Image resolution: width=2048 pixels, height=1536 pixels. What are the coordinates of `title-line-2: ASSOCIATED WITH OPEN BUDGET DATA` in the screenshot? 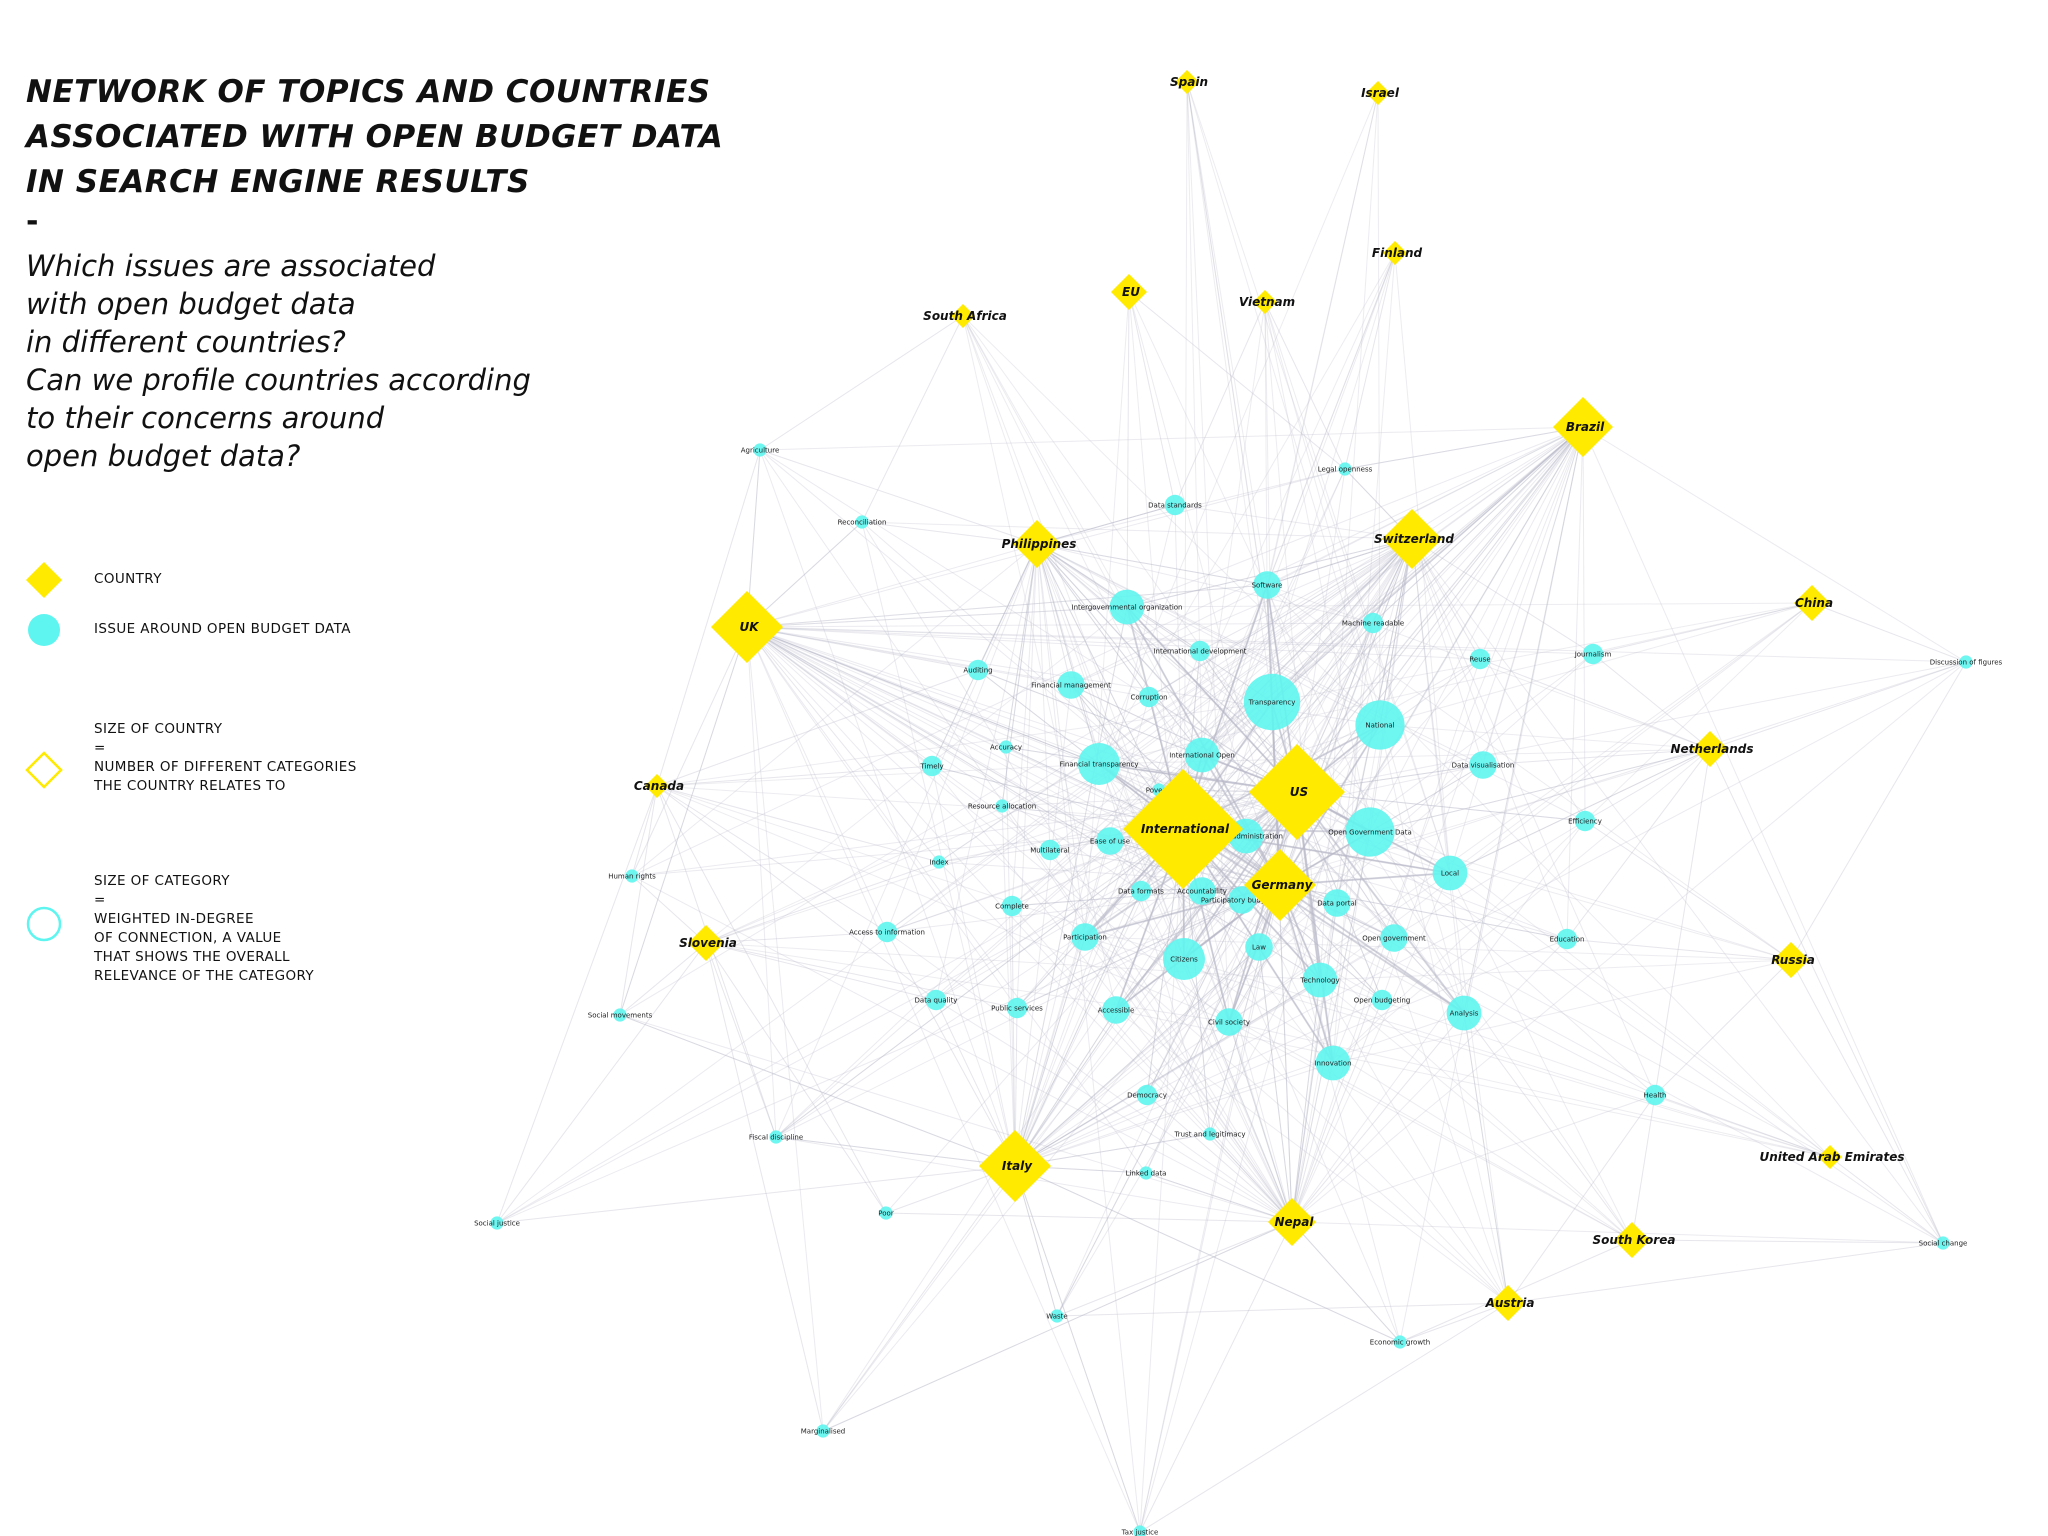 It's located at (375, 137).